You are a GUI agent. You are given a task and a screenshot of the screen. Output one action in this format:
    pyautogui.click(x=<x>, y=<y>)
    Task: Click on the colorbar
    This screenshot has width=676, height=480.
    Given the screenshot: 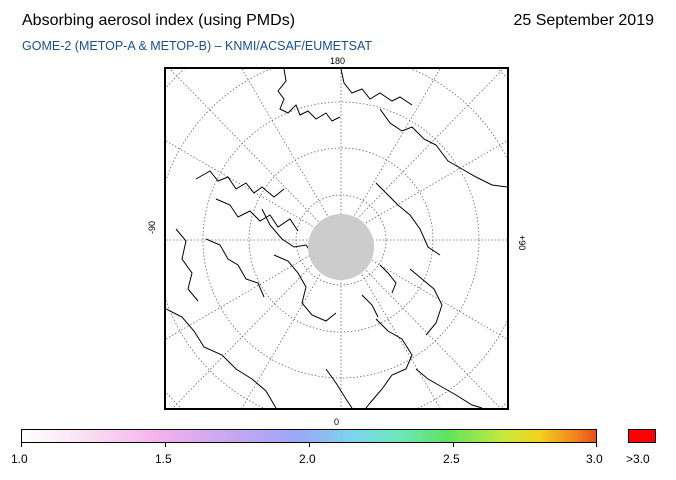 What is the action you would take?
    pyautogui.click(x=309, y=436)
    